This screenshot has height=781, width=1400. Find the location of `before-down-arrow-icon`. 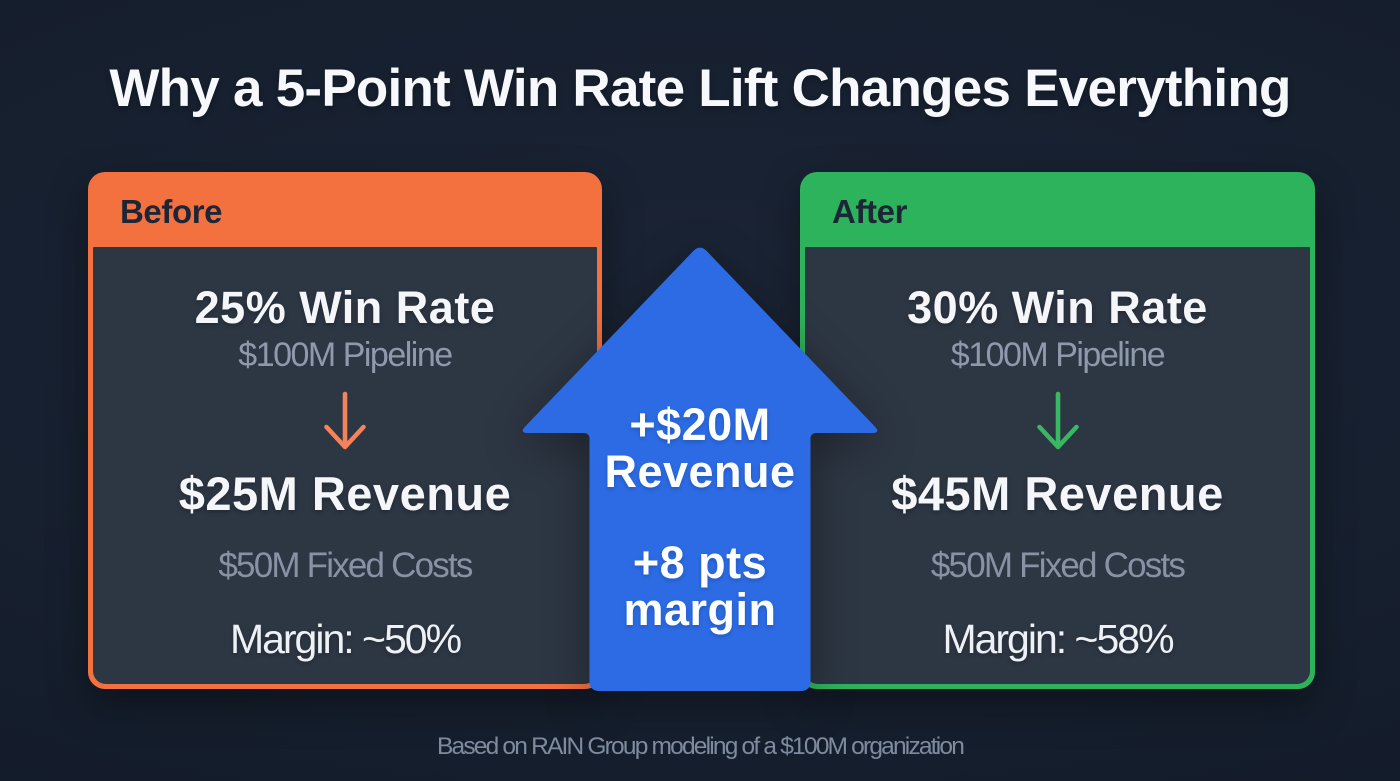

before-down-arrow-icon is located at coordinates (345, 420).